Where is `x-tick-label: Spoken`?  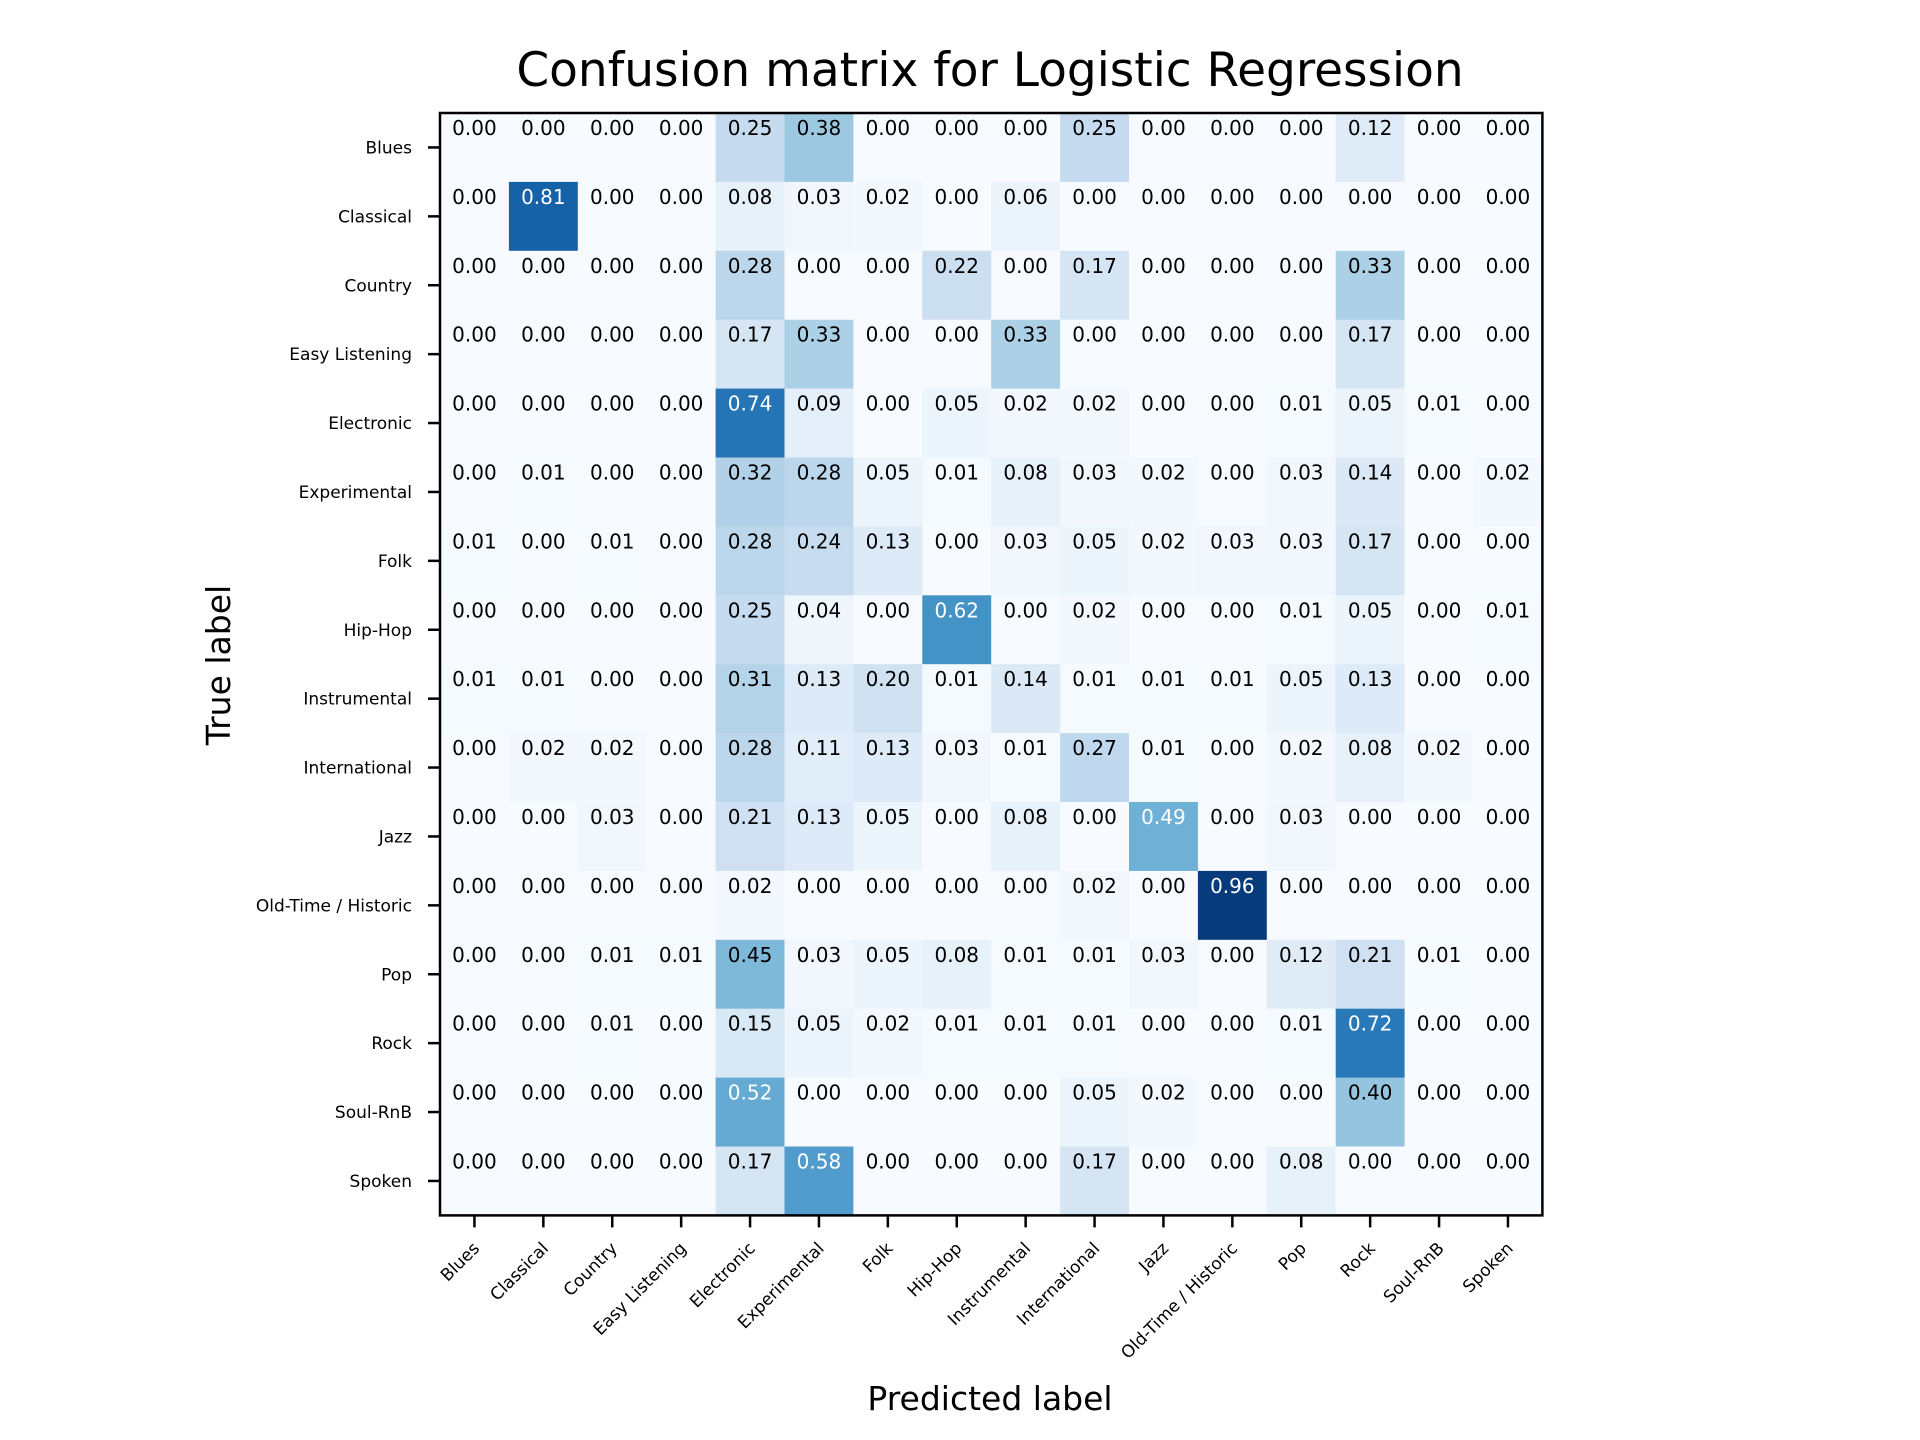 x-tick-label: Spoken is located at coordinates (1488, 1268).